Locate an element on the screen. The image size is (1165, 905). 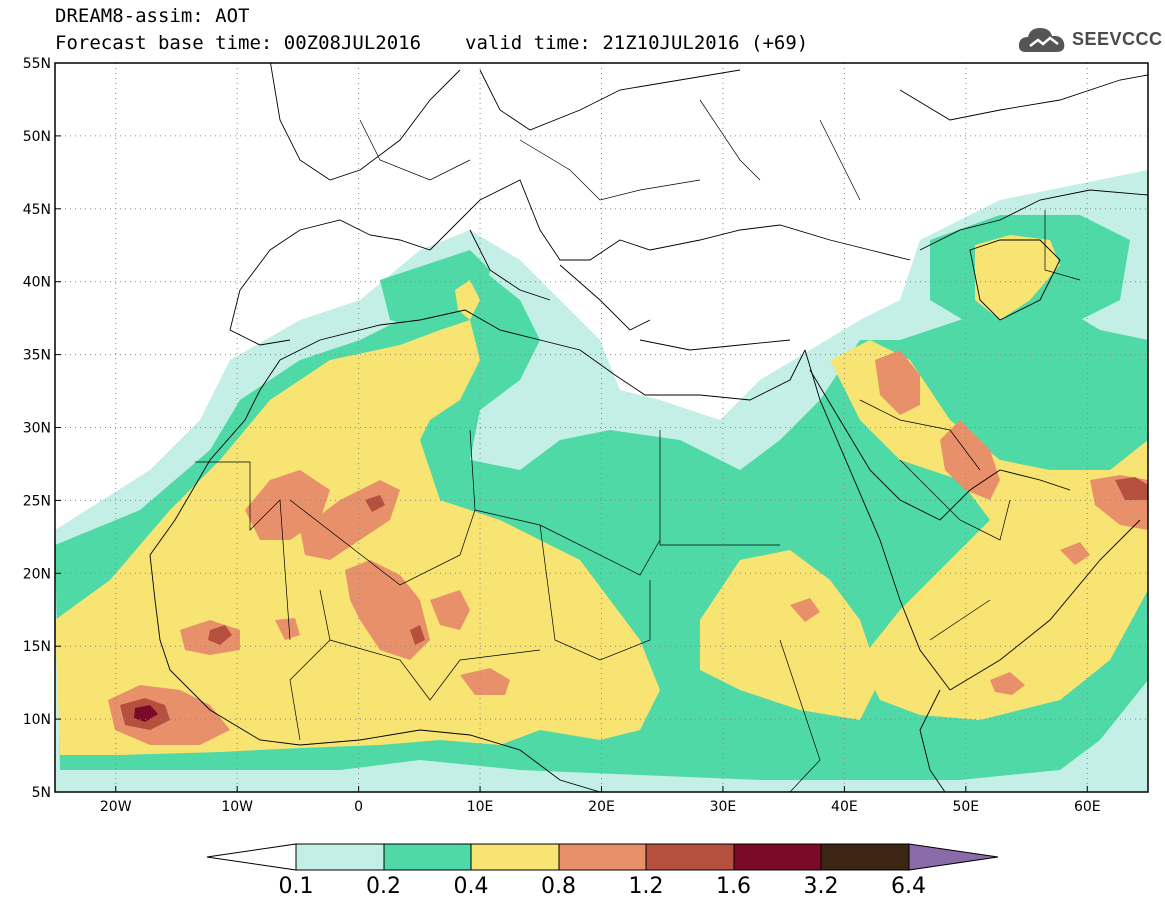
colorbar-low-arrow is located at coordinates (251, 857).